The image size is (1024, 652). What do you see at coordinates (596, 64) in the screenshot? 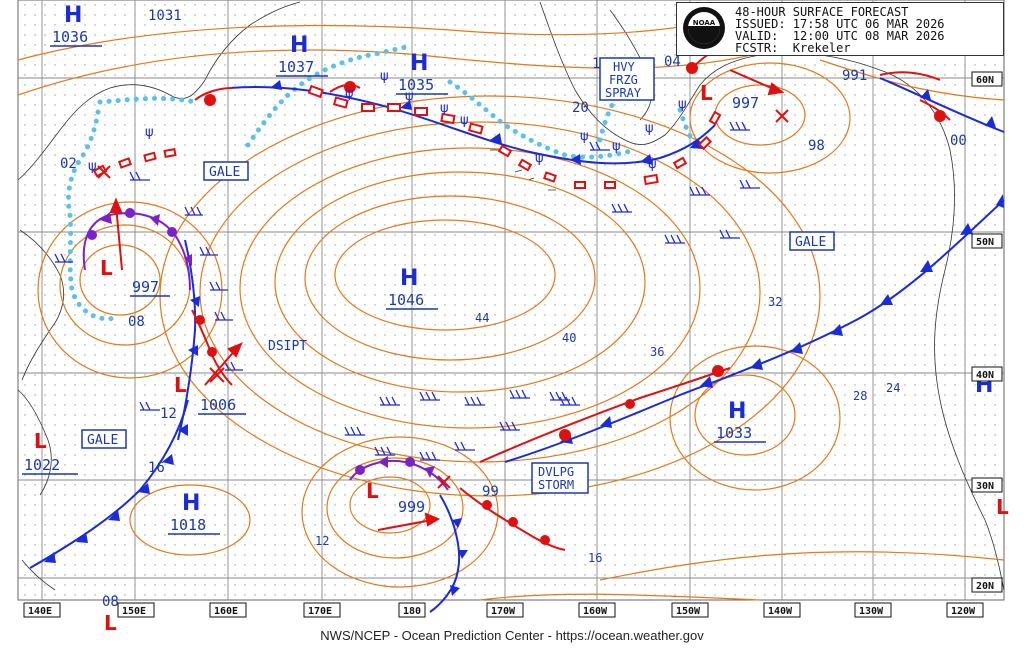
I see `pressure-value: 1` at bounding box center [596, 64].